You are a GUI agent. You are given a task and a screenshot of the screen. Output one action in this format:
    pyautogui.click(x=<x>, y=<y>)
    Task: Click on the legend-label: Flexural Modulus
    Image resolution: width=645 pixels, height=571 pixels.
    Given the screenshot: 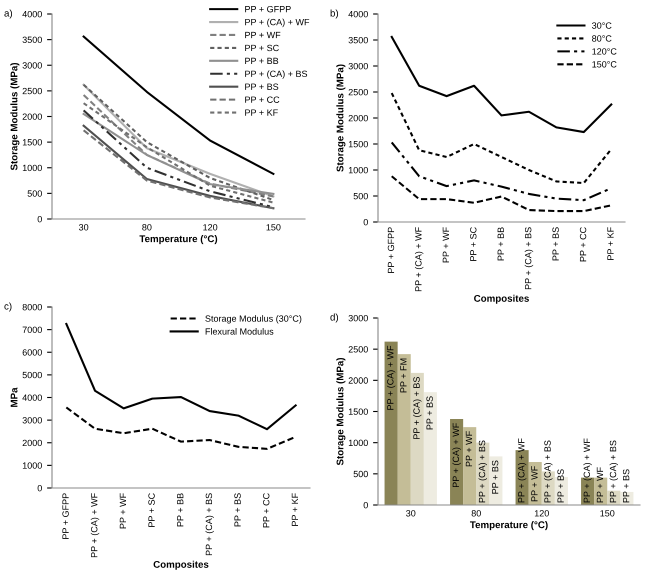 What is the action you would take?
    pyautogui.click(x=240, y=331)
    